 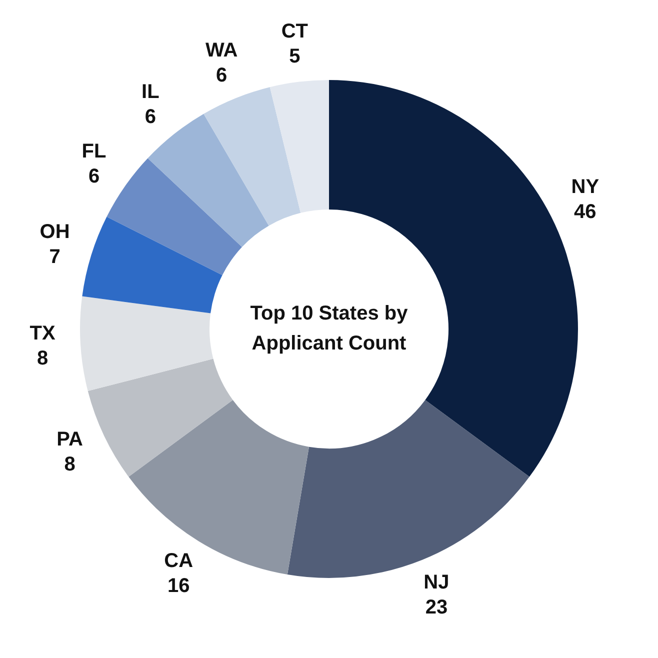 What do you see at coordinates (94, 151) in the screenshot?
I see `slice-label: FL` at bounding box center [94, 151].